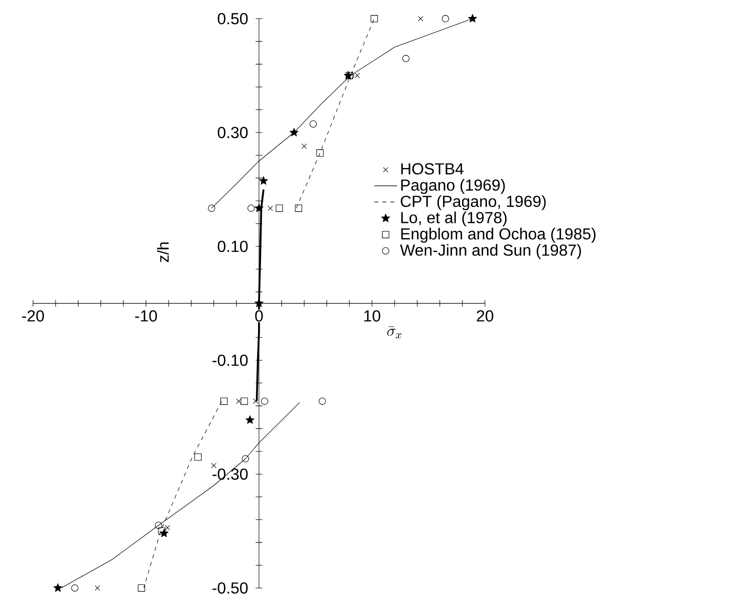  Describe the element at coordinates (394, 332) in the screenshot. I see `x-axis-title: $\bar{\sigma}_x$` at that location.